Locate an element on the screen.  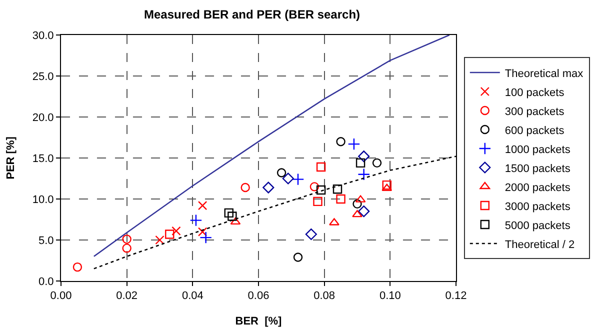
y-tick-label: 30.0 is located at coordinates (43, 36).